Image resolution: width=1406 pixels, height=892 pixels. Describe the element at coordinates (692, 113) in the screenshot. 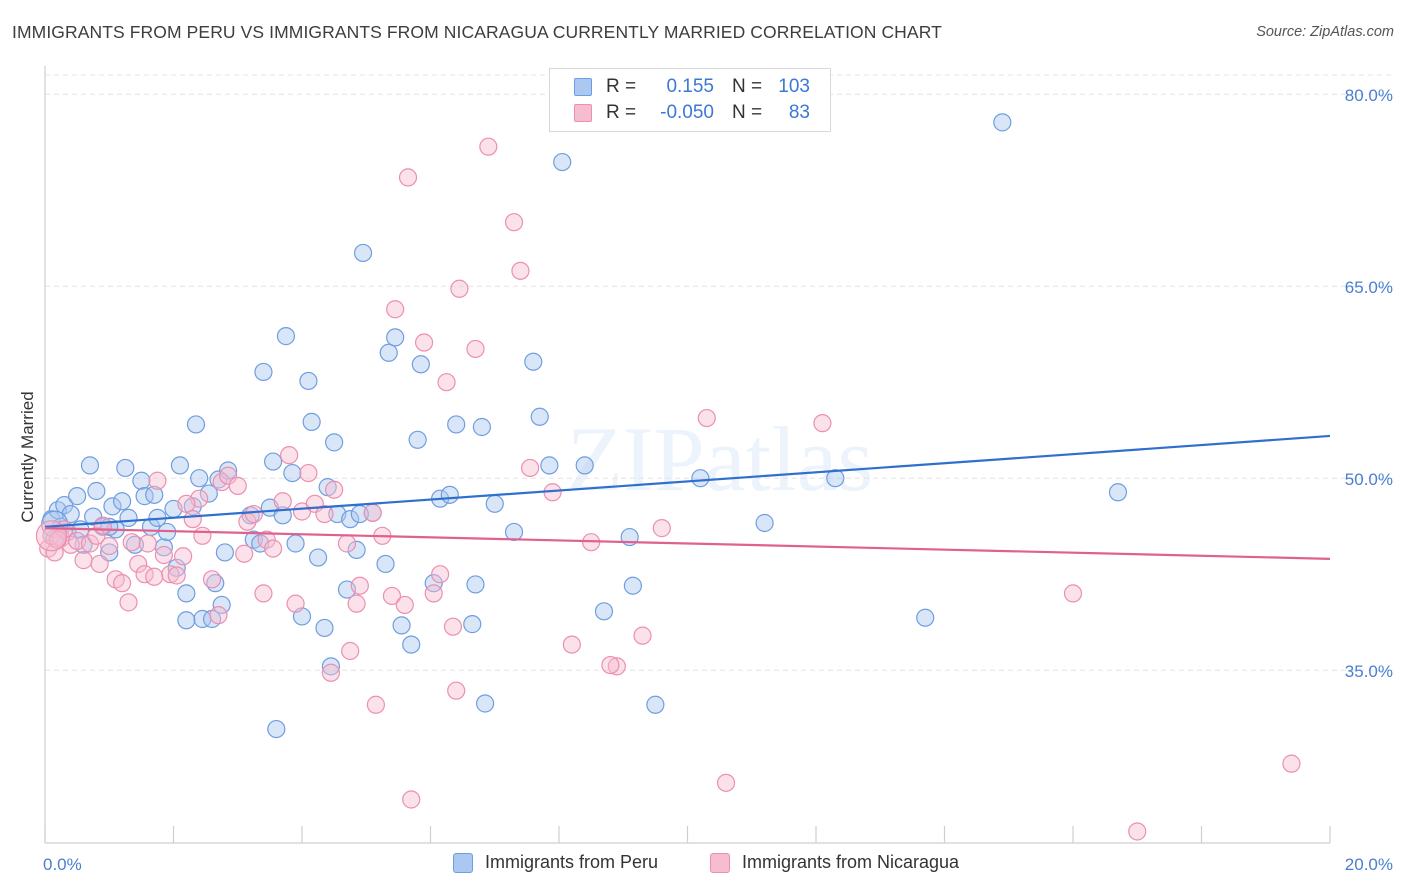

I see `legend-row-nicaragua: R = -0.050 N = 83` at that location.